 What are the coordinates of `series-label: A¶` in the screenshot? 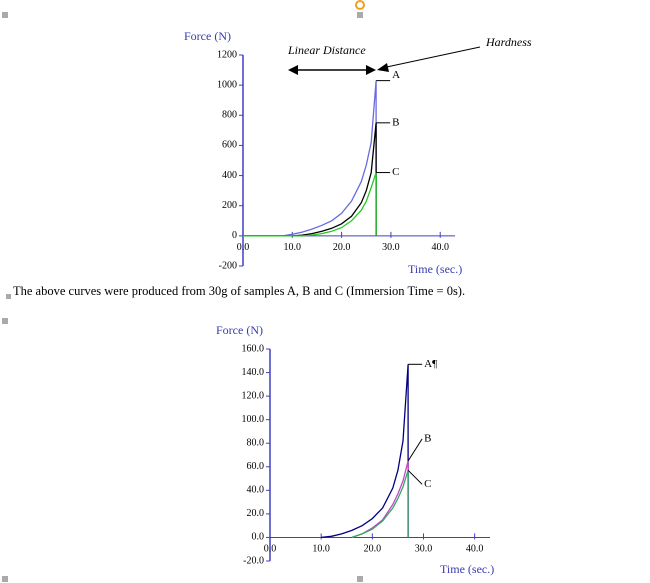 It's located at (430, 364).